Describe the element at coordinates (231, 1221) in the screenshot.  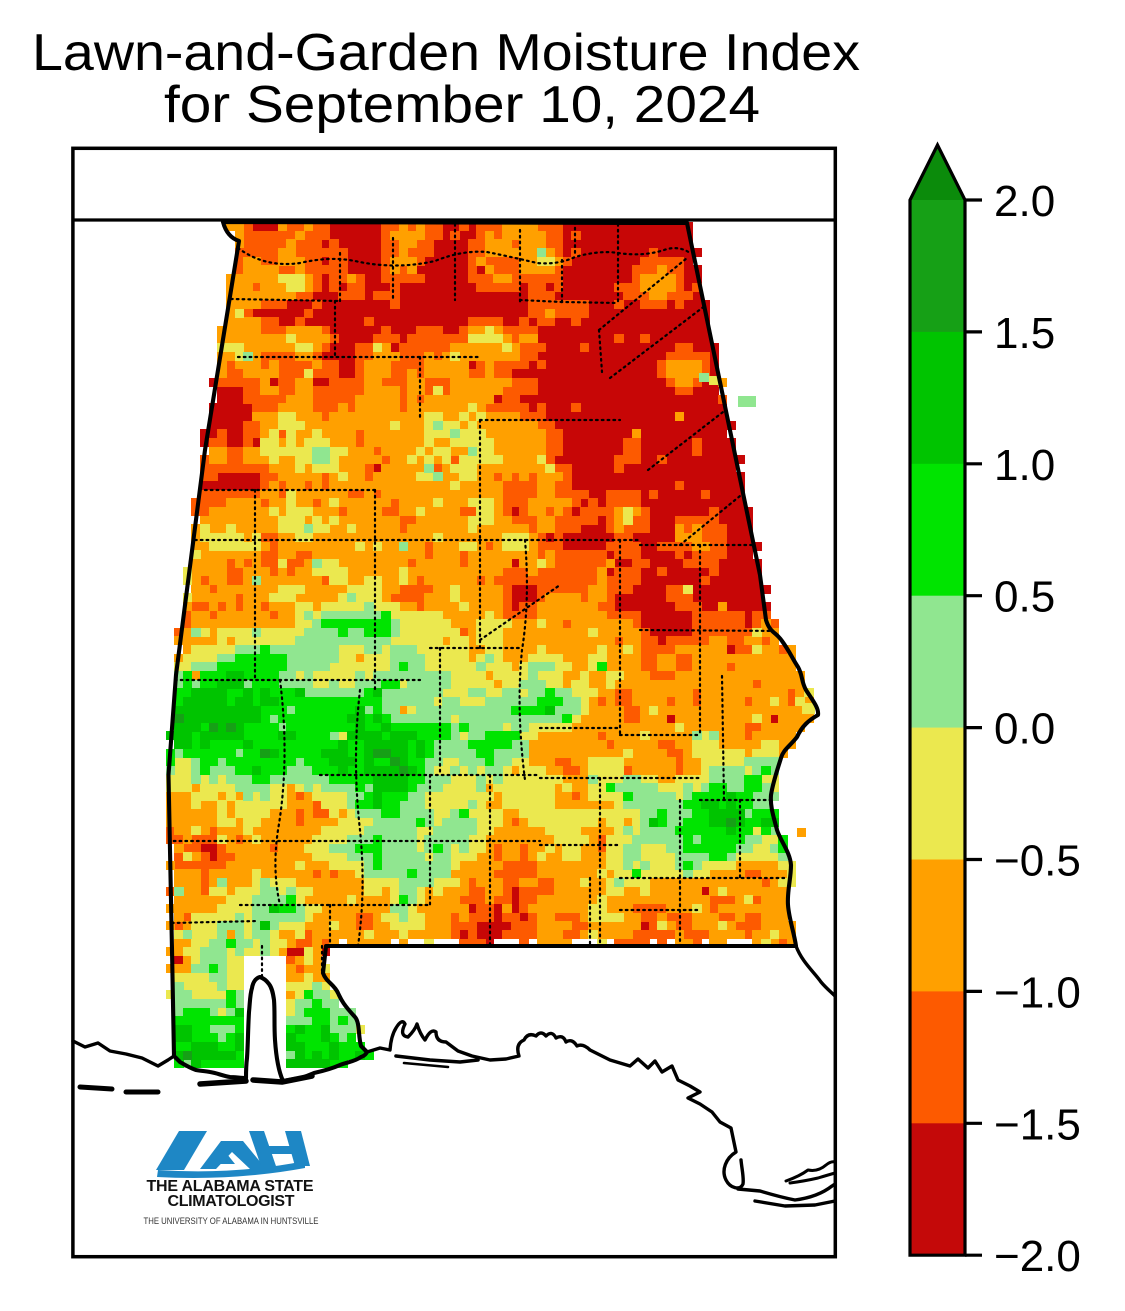
I see `svg-text:THE UNIVERSITY OF ALABAMA IN H: THE UNIVERSITY OF ALABAMA IN HUNTSVILLE` at that location.